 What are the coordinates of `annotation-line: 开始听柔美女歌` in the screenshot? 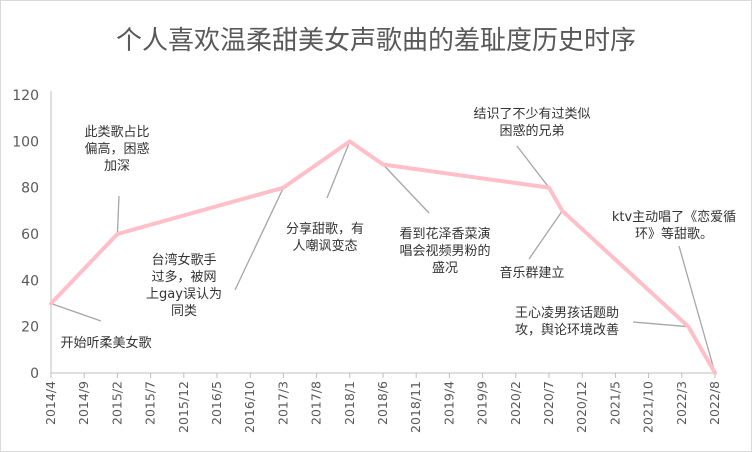 It's located at (105, 343).